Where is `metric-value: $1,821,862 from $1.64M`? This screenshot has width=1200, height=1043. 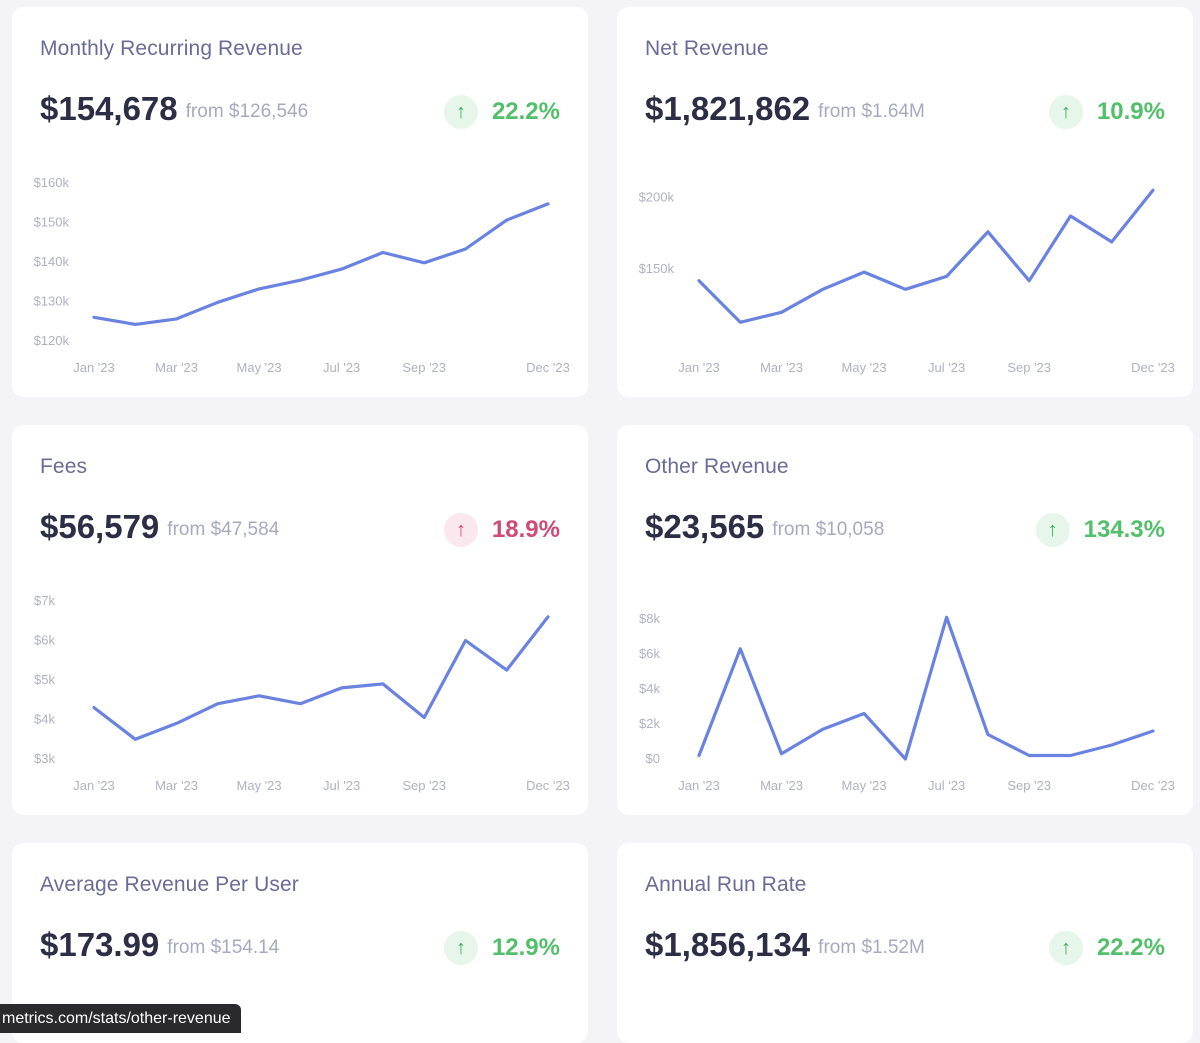 metric-value: $1,821,862 from $1.64M is located at coordinates (785, 109).